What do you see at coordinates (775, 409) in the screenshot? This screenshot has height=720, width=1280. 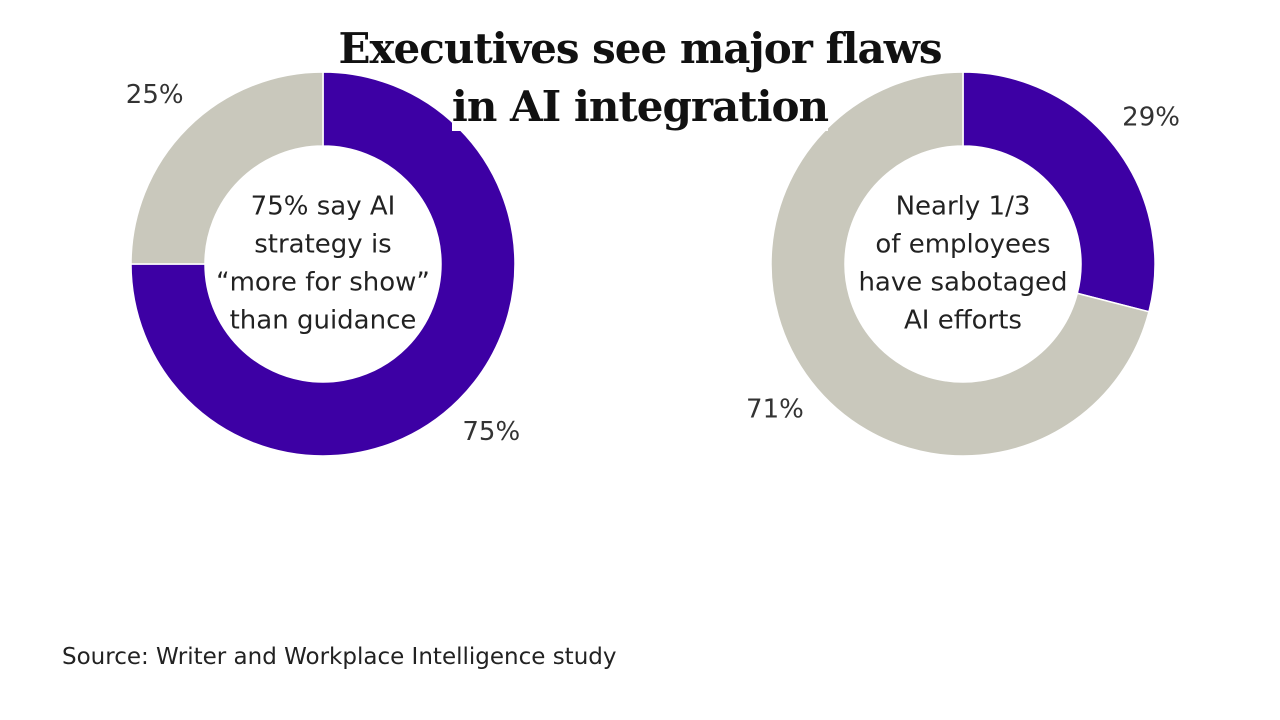 I see `data-label: 71%` at bounding box center [775, 409].